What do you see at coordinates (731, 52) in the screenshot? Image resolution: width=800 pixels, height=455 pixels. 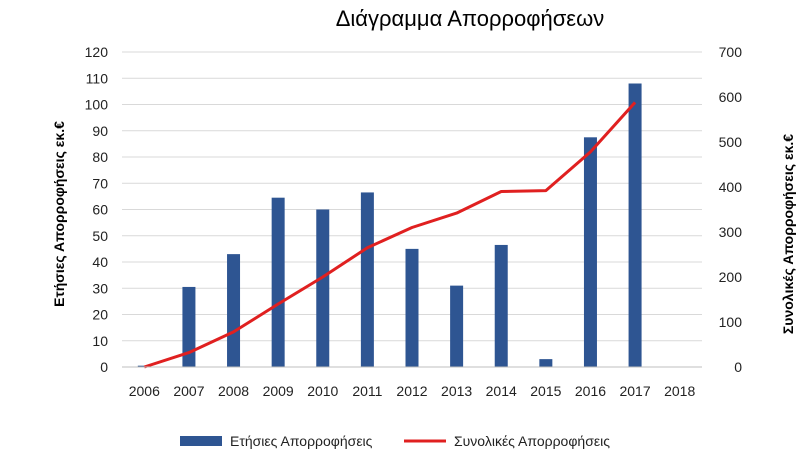 I see `right-tick-label: 700` at bounding box center [731, 52].